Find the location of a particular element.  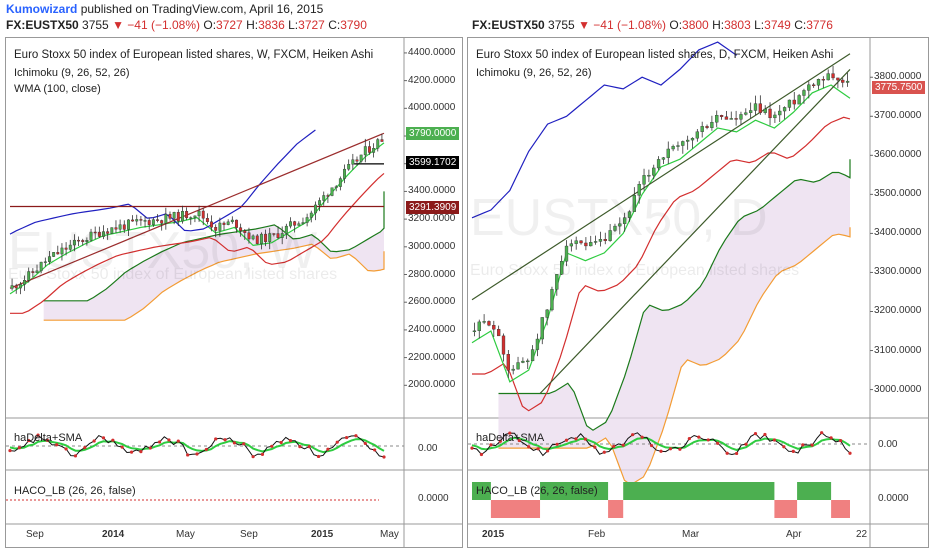

r-y-tick-label: 3300.0000 is located at coordinates (898, 272).